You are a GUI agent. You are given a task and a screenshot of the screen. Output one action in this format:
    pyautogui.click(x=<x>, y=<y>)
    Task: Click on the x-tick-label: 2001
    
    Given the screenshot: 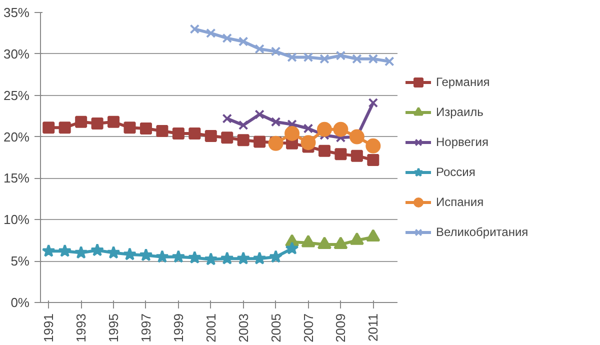 What is the action you would take?
    pyautogui.click(x=210, y=328)
    